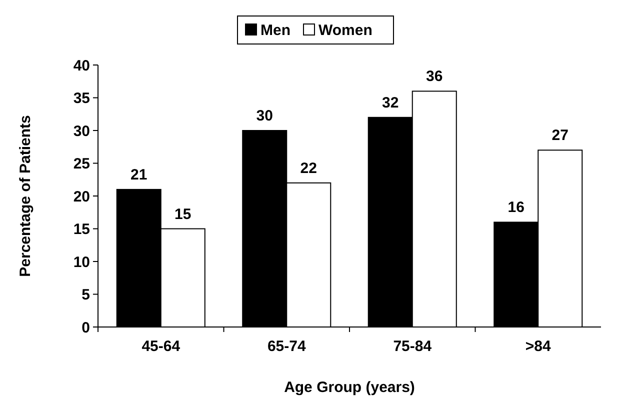 This screenshot has height=405, width=621. I want to click on x-tick-label: 45-64, so click(161, 346).